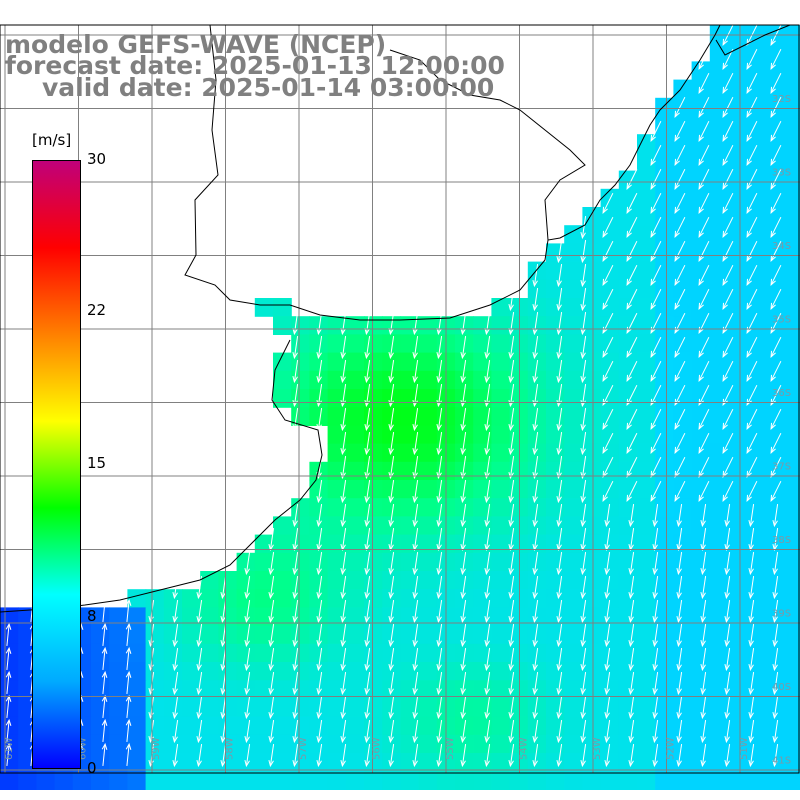 This screenshot has height=800, width=800. I want to click on latitude-label: 41S, so click(781, 761).